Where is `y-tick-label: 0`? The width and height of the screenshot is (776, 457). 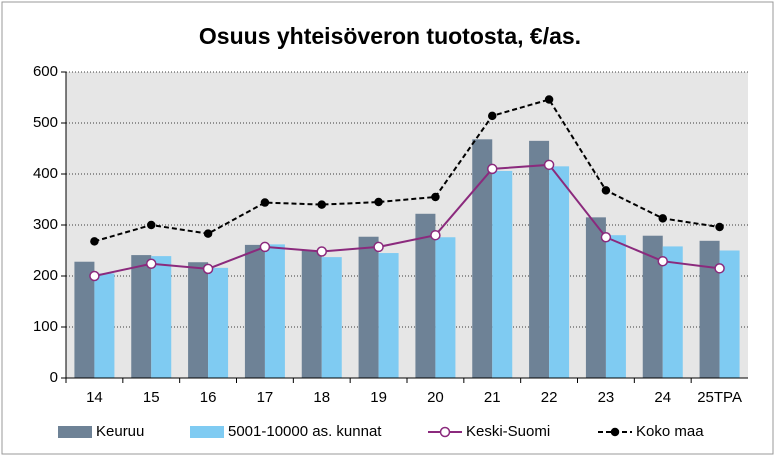
y-tick-label: 0 is located at coordinates (54, 377).